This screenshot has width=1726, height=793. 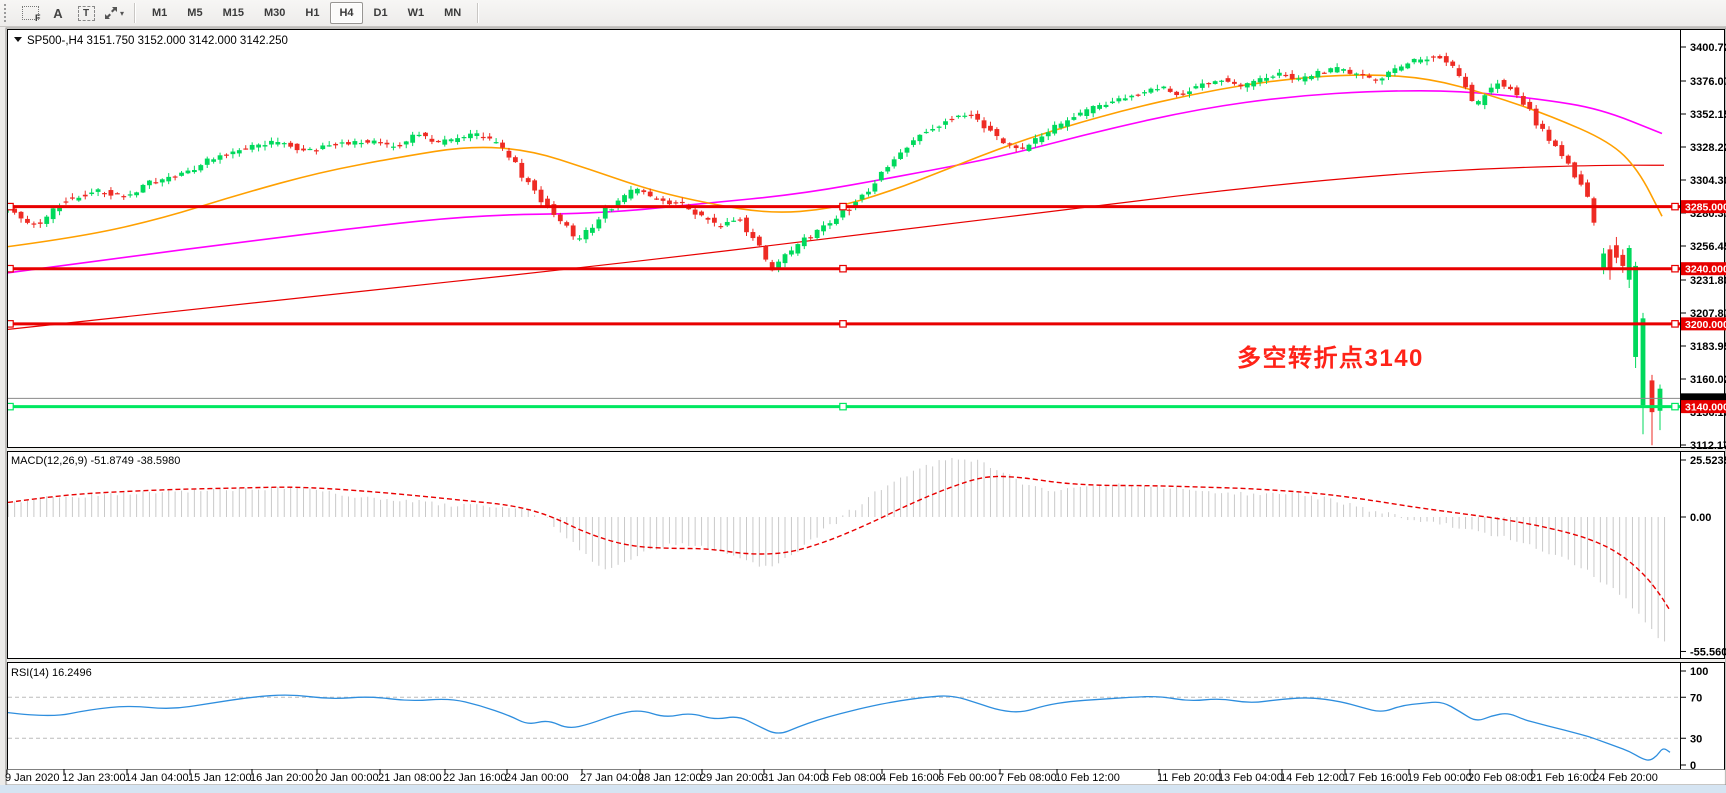 I want to click on rsi-line, so click(x=839, y=727).